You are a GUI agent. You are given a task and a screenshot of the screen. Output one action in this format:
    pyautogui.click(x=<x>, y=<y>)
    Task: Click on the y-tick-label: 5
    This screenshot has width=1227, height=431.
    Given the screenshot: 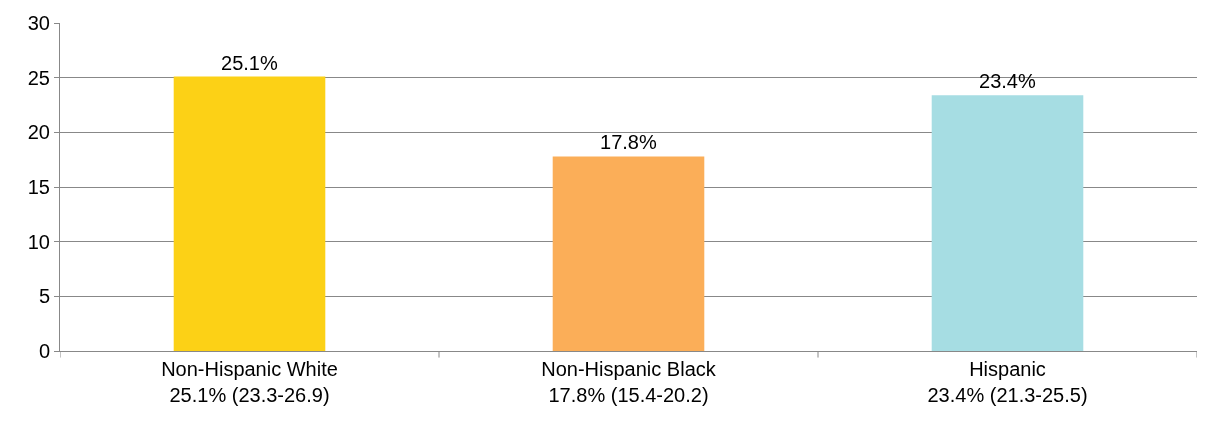 What is the action you would take?
    pyautogui.click(x=44, y=296)
    